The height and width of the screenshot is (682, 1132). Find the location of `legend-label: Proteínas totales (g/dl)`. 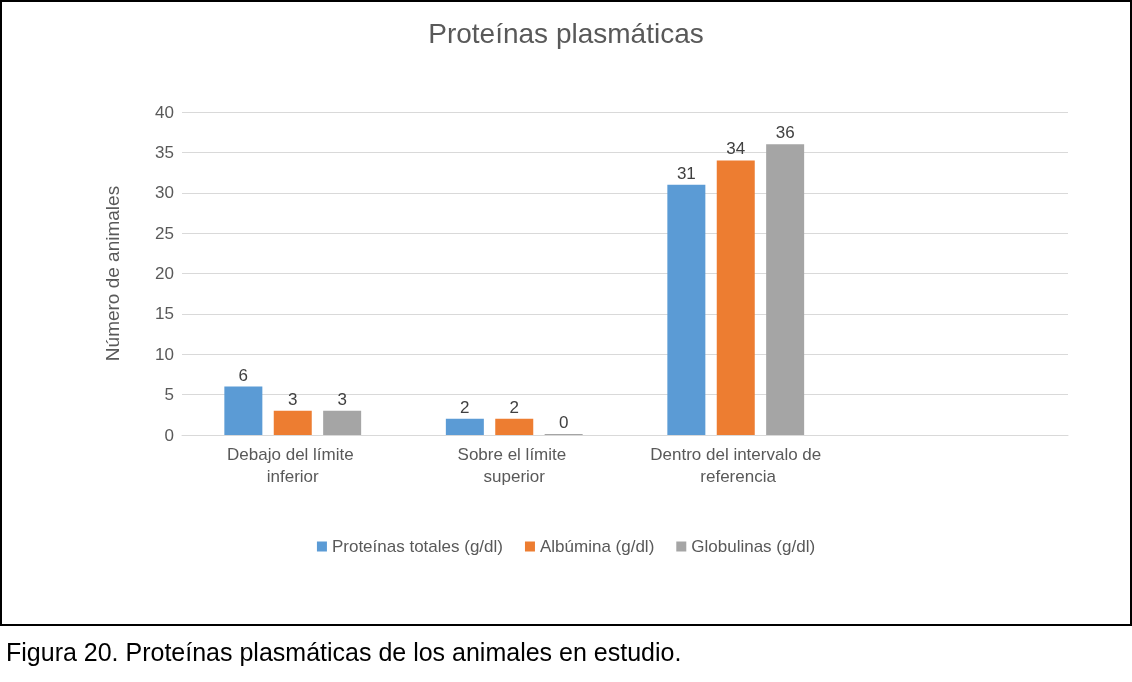

legend-label: Proteínas totales (g/dl) is located at coordinates (417, 546).